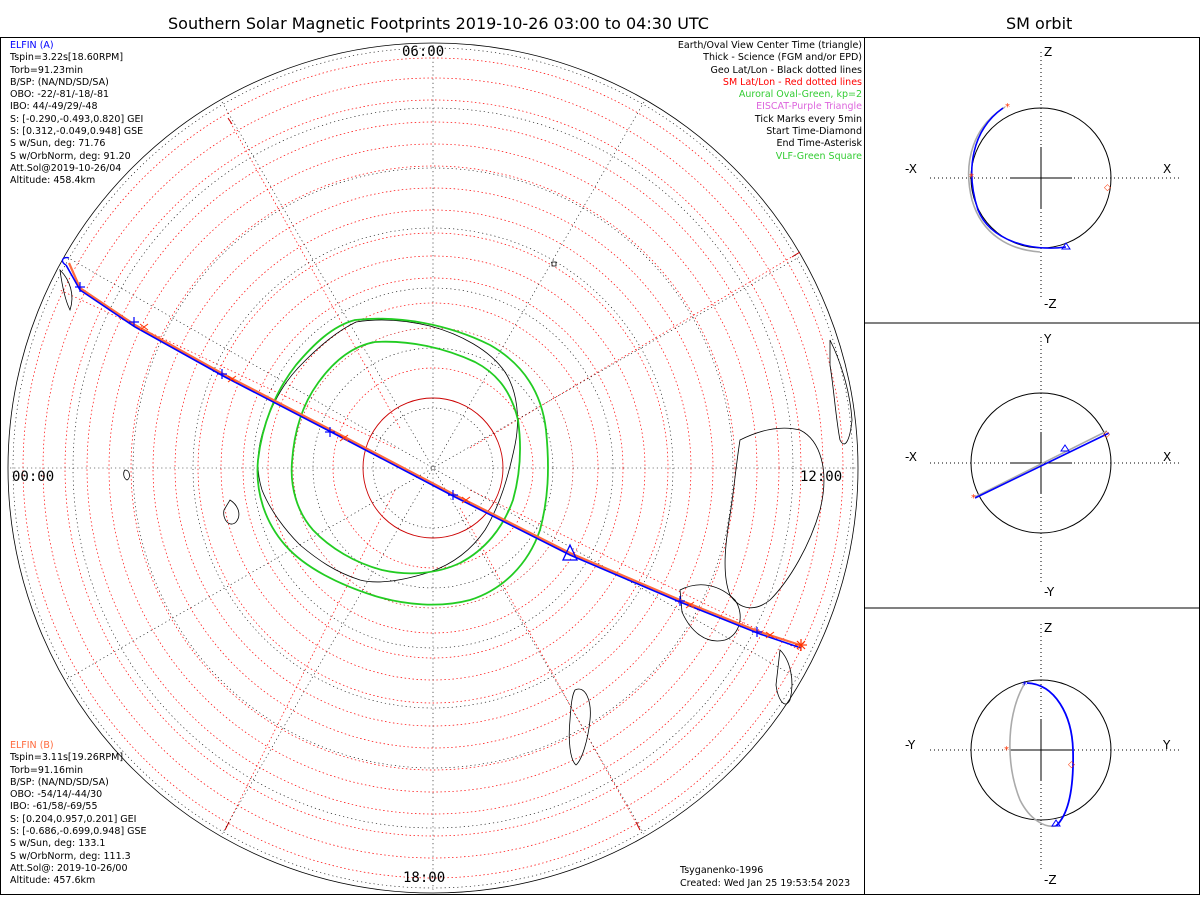  I want to click on legend-entry: Start Time-Diamond, so click(814, 132).